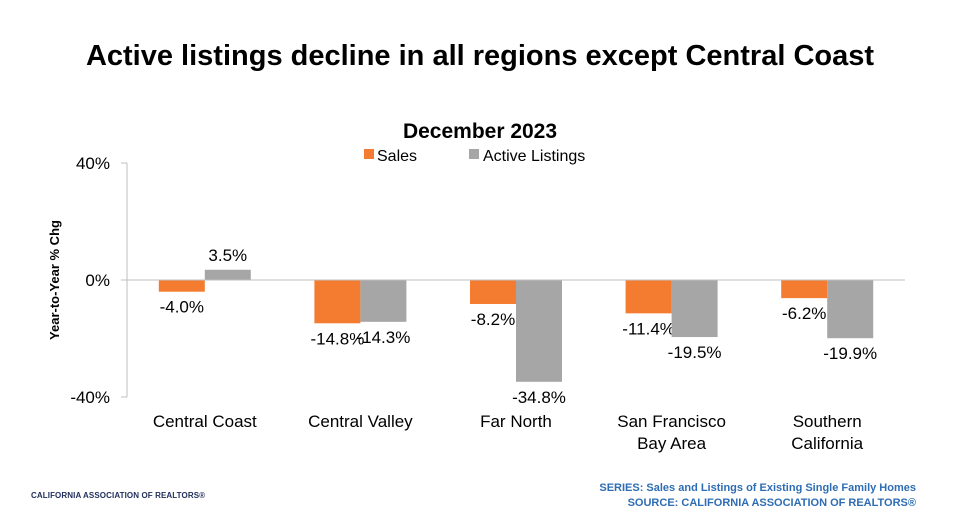  I want to click on x-category-label: Central Coast, so click(205, 421).